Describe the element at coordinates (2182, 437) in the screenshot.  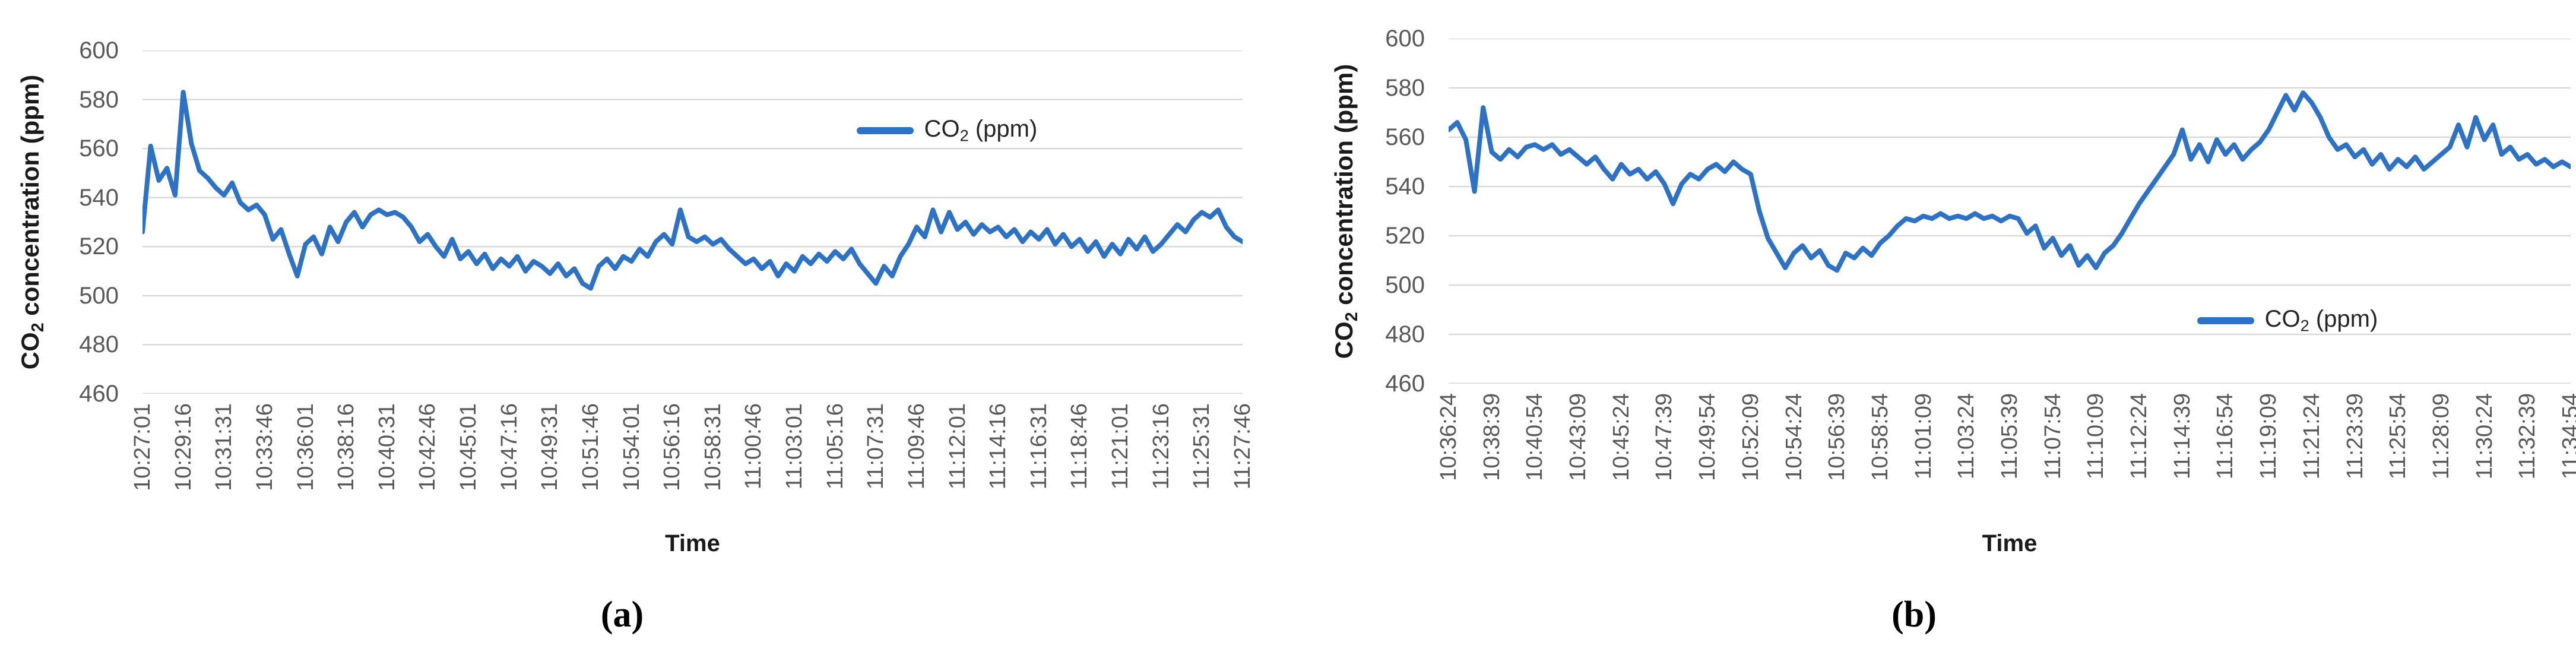
I see `x-tick-label: 11:14:39` at that location.